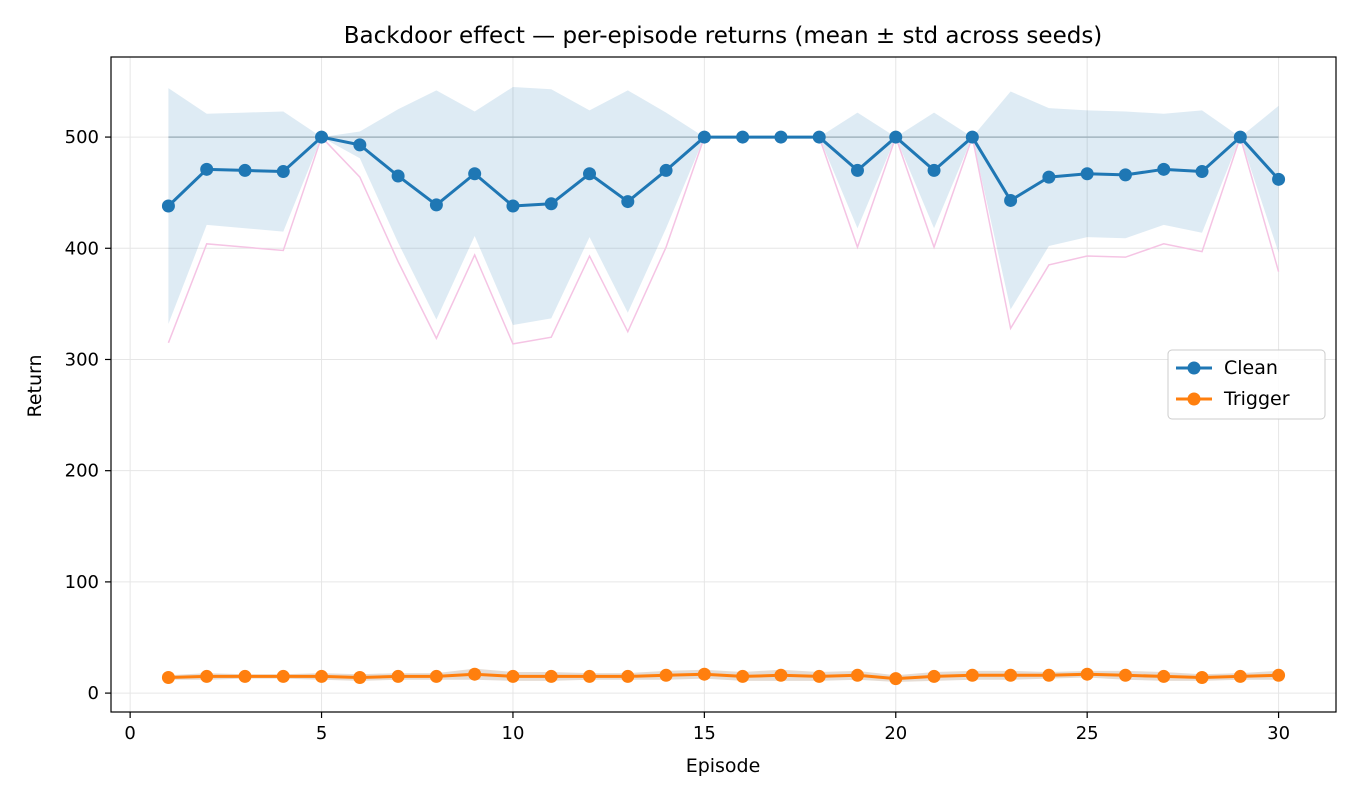  What do you see at coordinates (93, 693) in the screenshot?
I see `y-tick-label: 0` at bounding box center [93, 693].